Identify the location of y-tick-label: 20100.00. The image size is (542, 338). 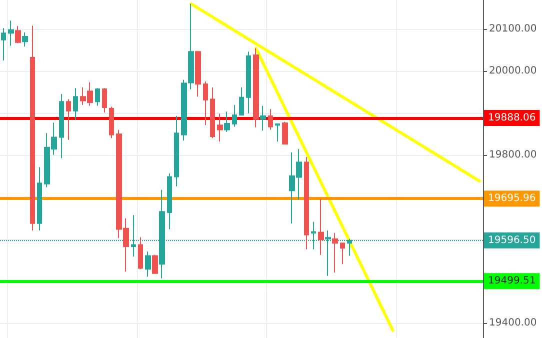
(513, 28).